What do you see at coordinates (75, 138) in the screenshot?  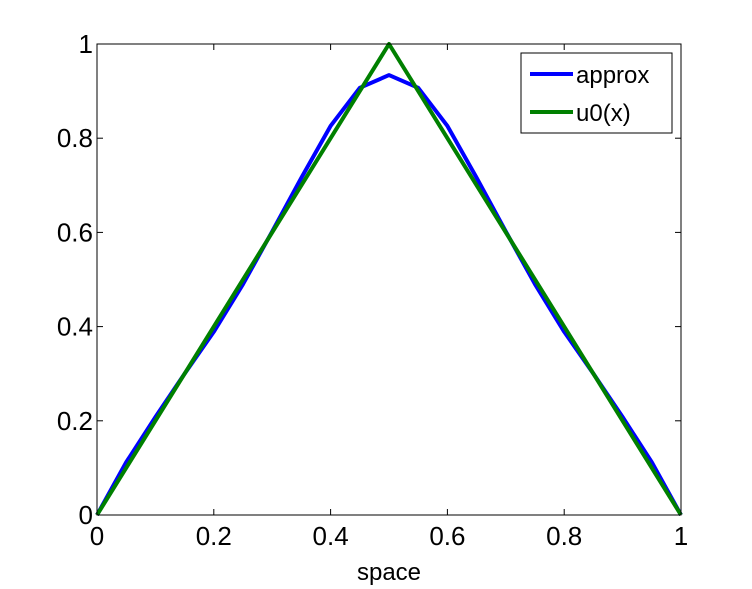 I see `y-tick-label: 0.8` at bounding box center [75, 138].